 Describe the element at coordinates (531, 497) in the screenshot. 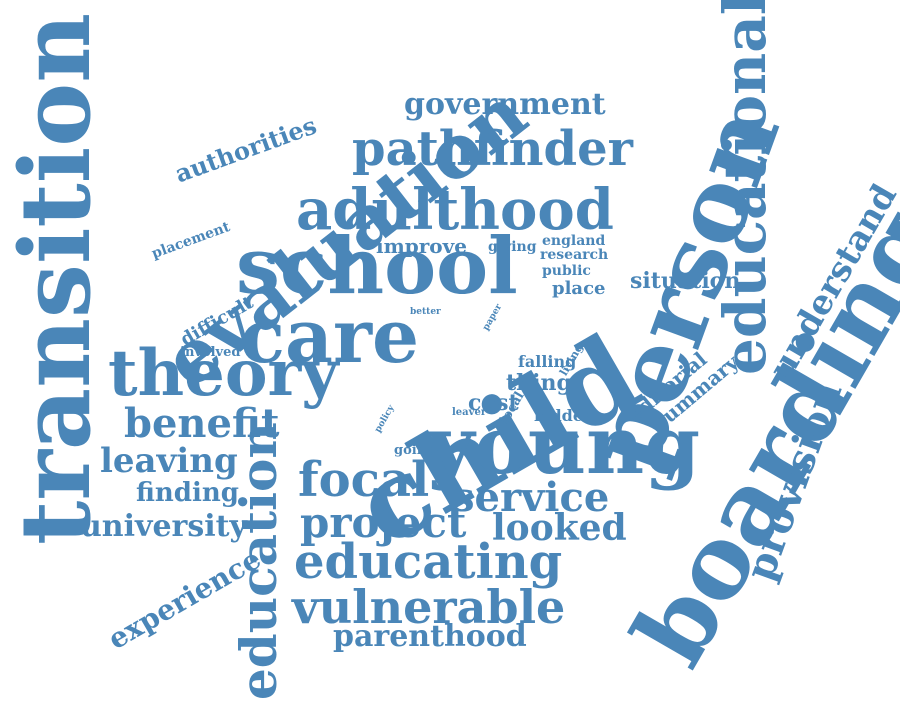

I see `word-service: service` at that location.